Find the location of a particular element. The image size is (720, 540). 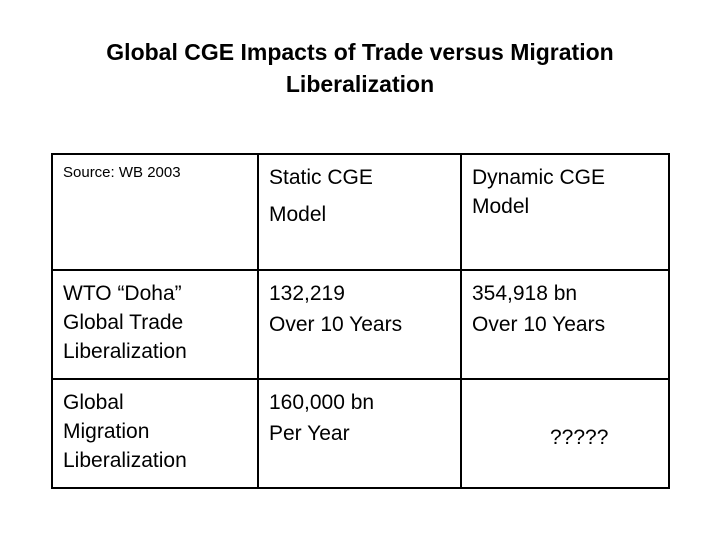

dynamic-value-cell: 354,918 bn Over 10 Years is located at coordinates (565, 324).